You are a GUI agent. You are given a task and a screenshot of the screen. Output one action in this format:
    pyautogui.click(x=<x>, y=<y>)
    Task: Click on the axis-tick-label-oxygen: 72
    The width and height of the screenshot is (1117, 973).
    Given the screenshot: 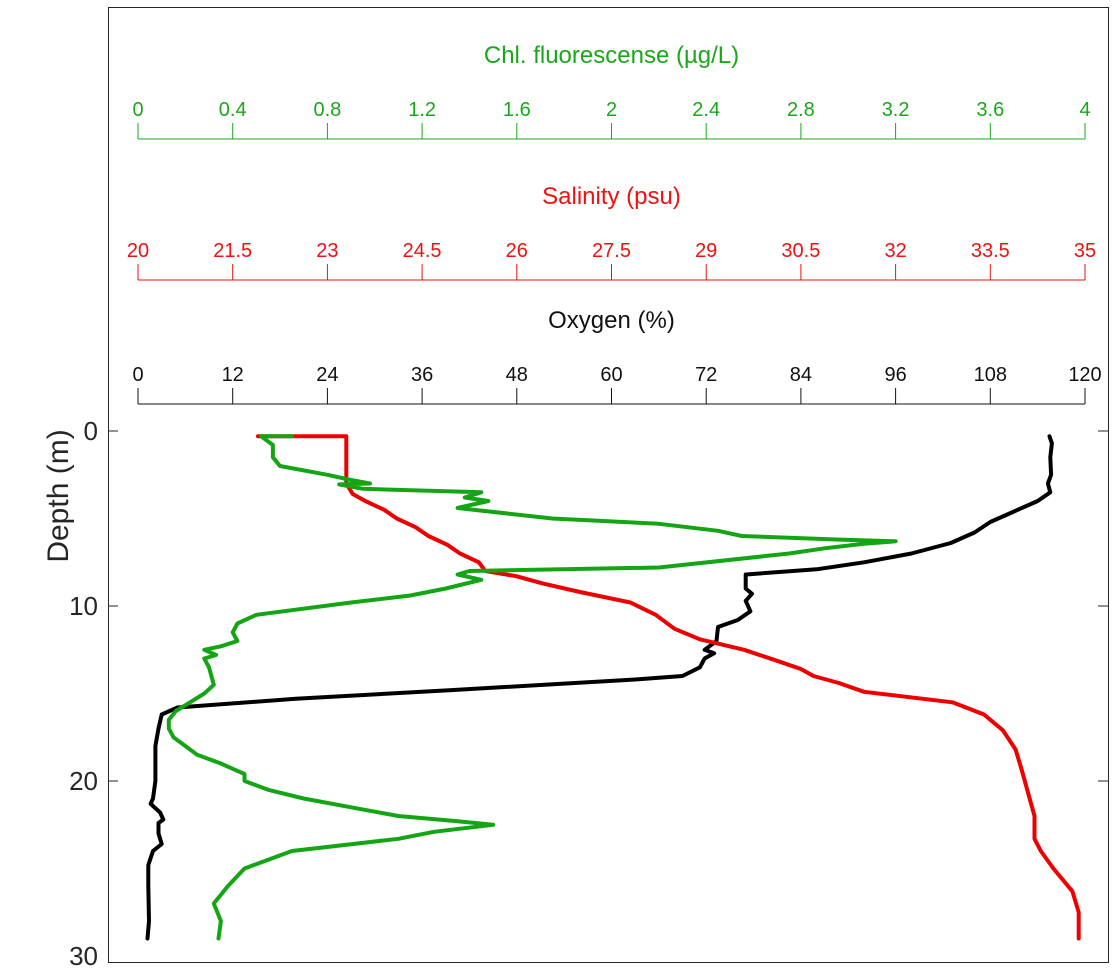 What is the action you would take?
    pyautogui.click(x=706, y=375)
    